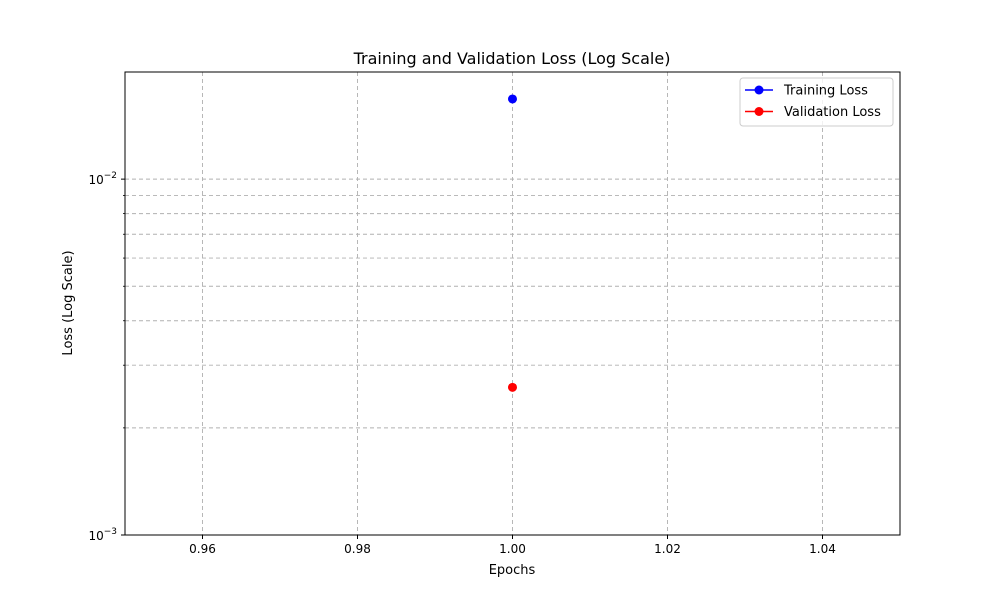  Describe the element at coordinates (202, 549) in the screenshot. I see `x-tick-label: 0.96` at that location.